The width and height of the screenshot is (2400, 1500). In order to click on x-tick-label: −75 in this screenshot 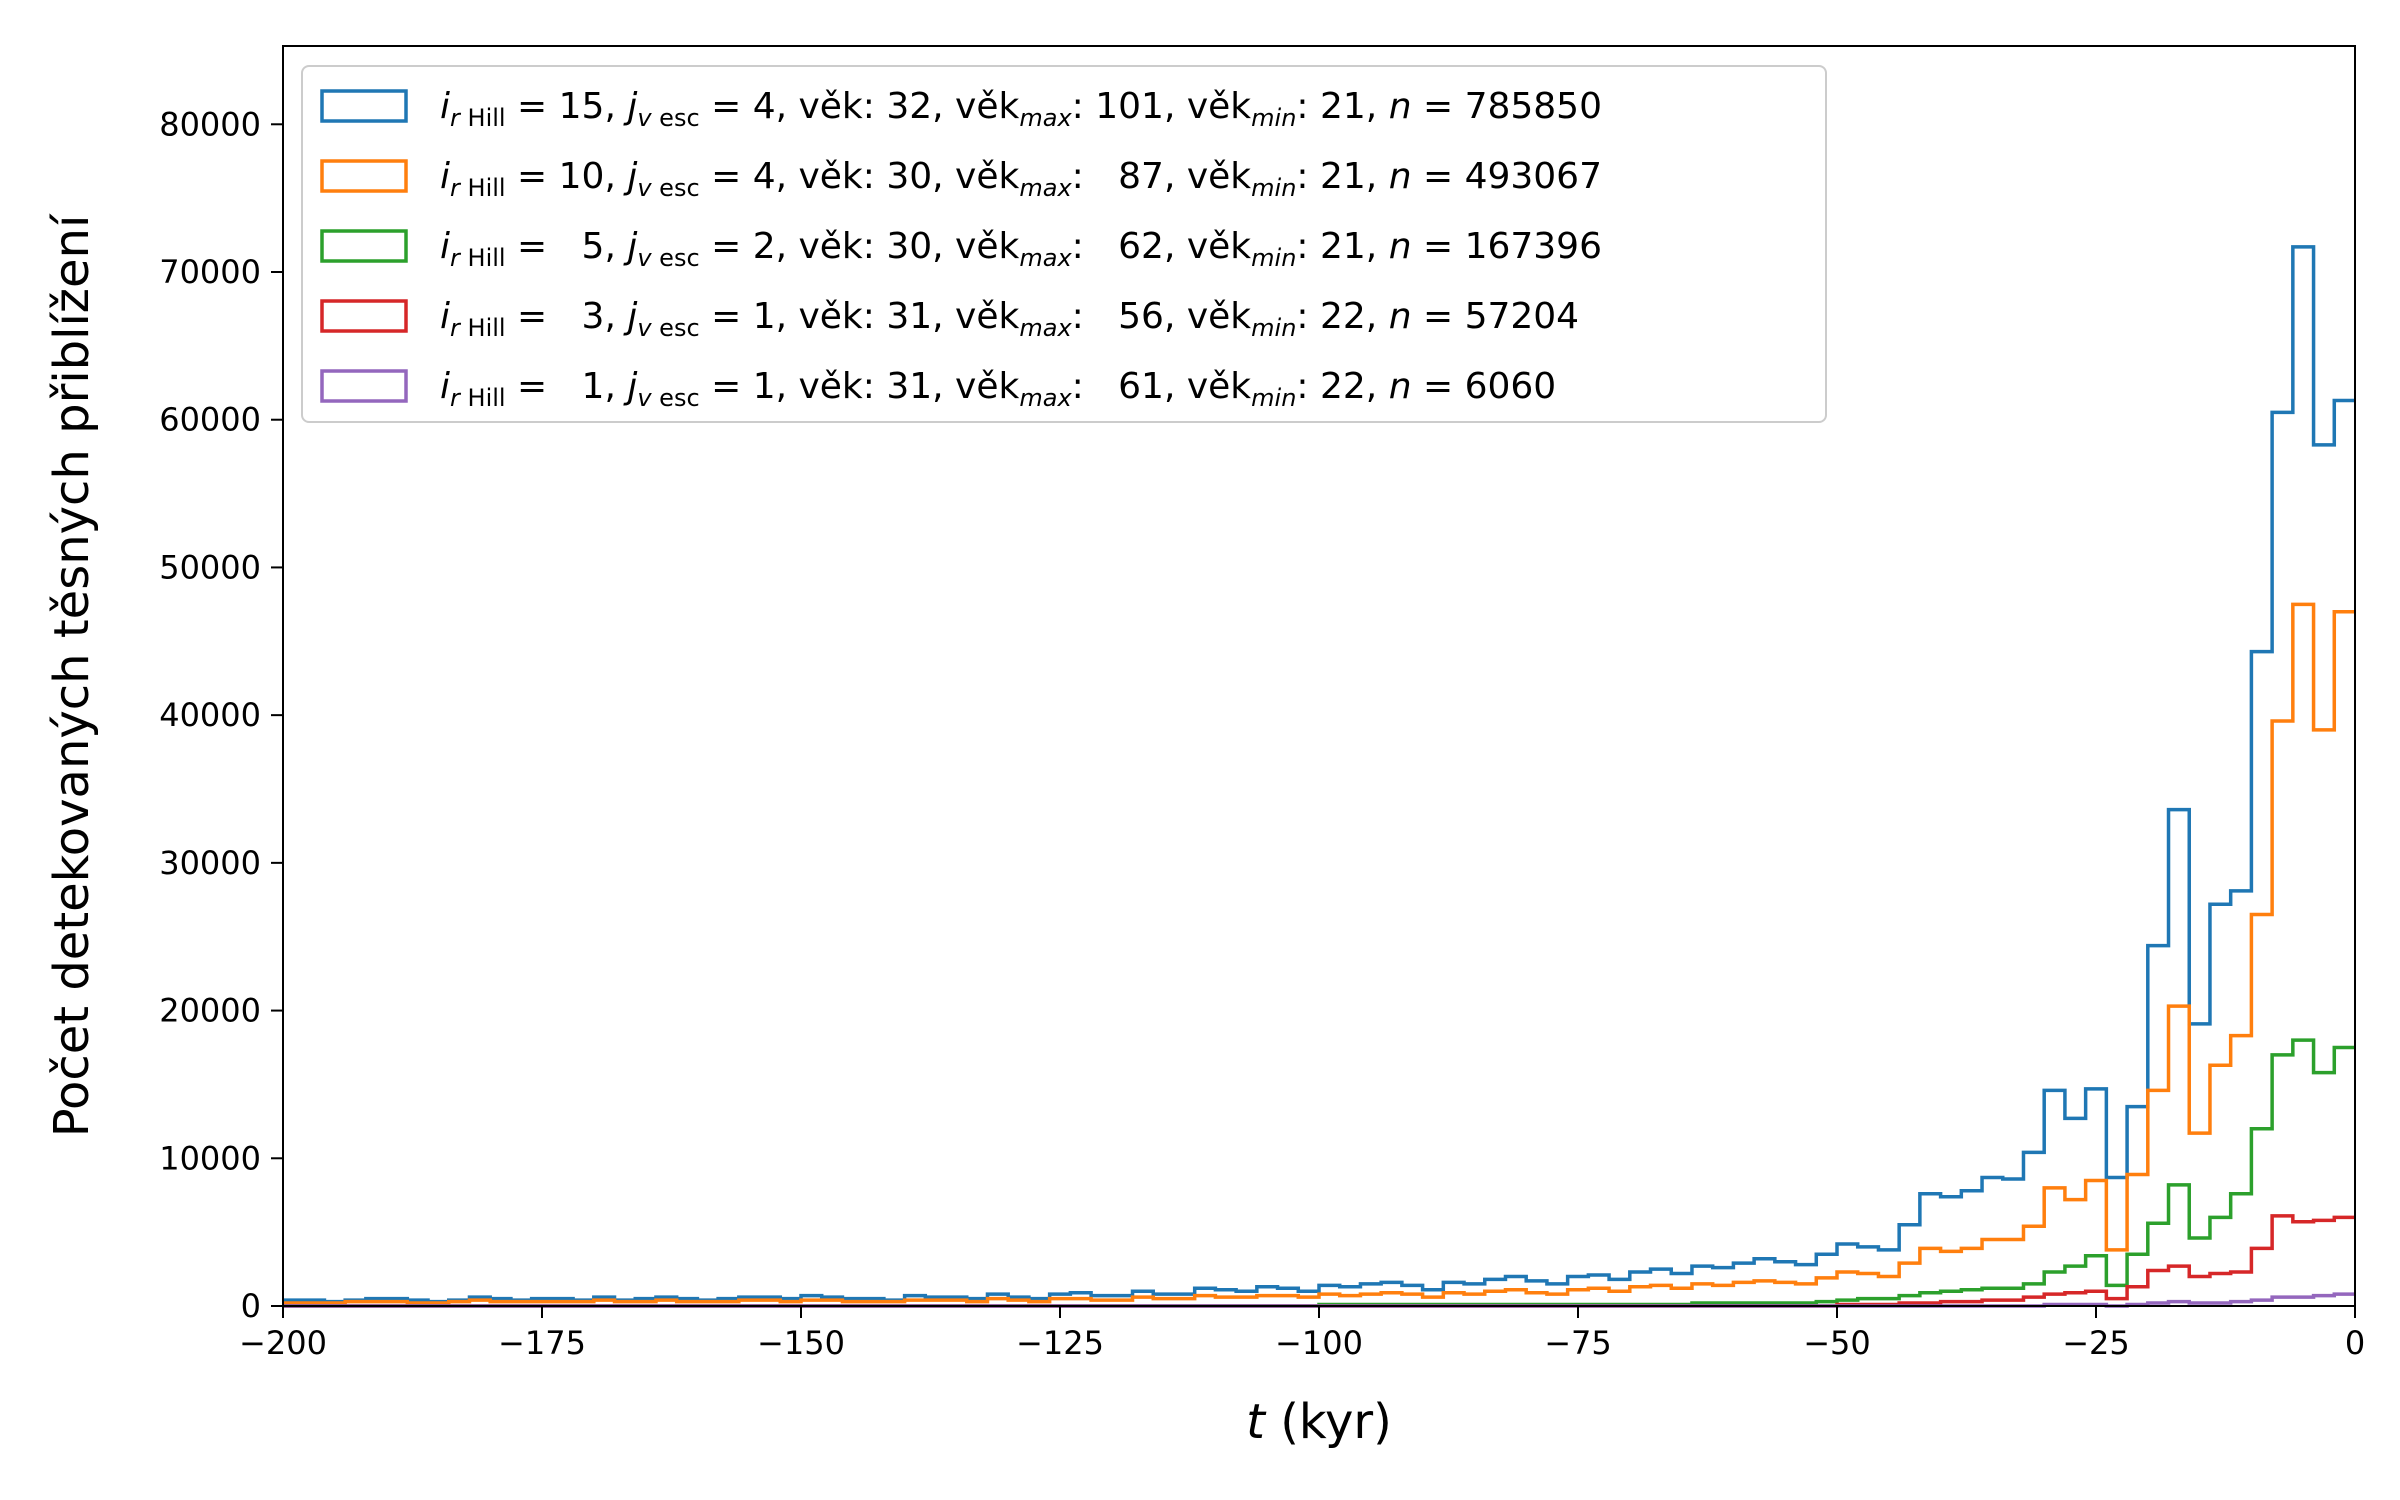, I will do `click(1578, 1343)`.